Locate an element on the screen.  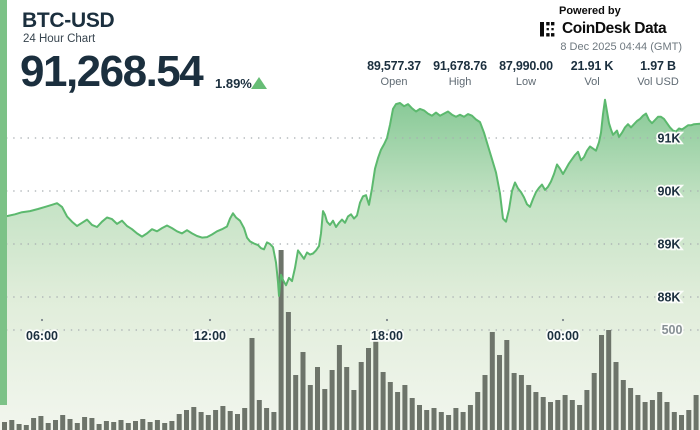
y-axis-label: 88K is located at coordinates (669, 298).